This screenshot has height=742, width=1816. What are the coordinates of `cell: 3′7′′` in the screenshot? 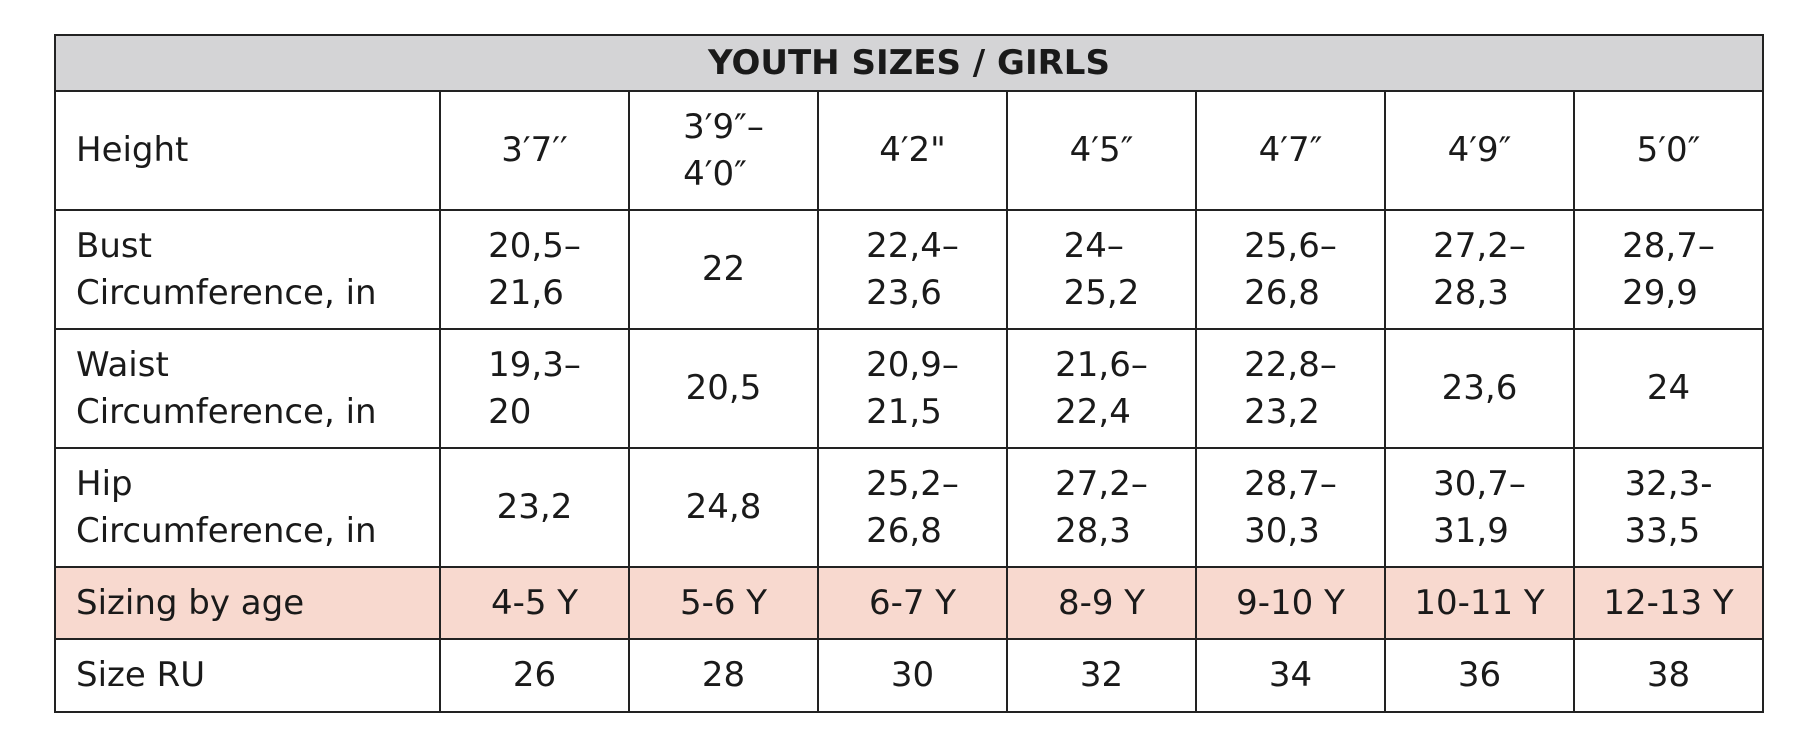 It's located at (534, 150).